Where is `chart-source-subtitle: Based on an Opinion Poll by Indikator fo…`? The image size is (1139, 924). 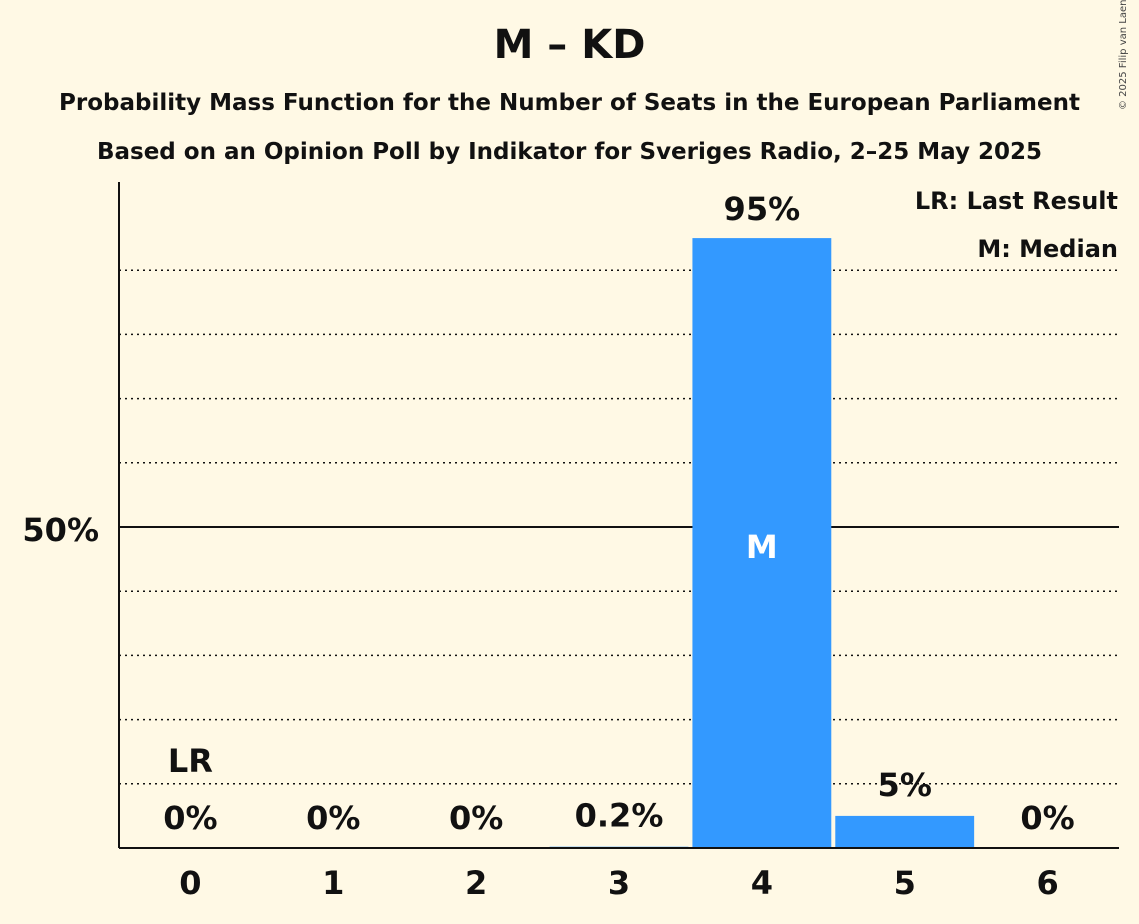
chart-source-subtitle: Based on an Opinion Poll by Indikator fo… is located at coordinates (569, 152).